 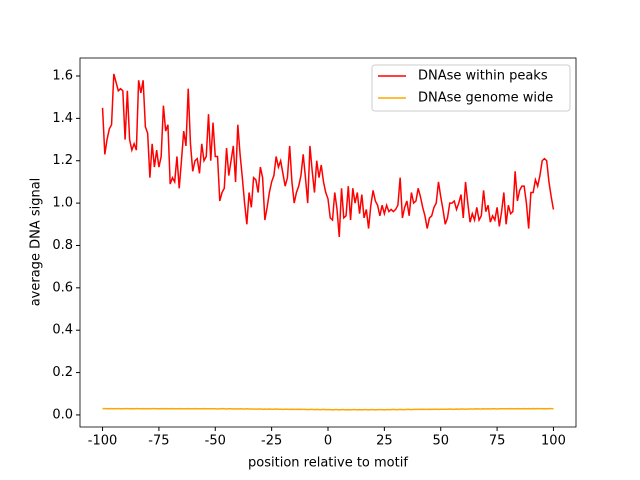 What do you see at coordinates (62, 414) in the screenshot?
I see `y-tick-label: 0.0` at bounding box center [62, 414].